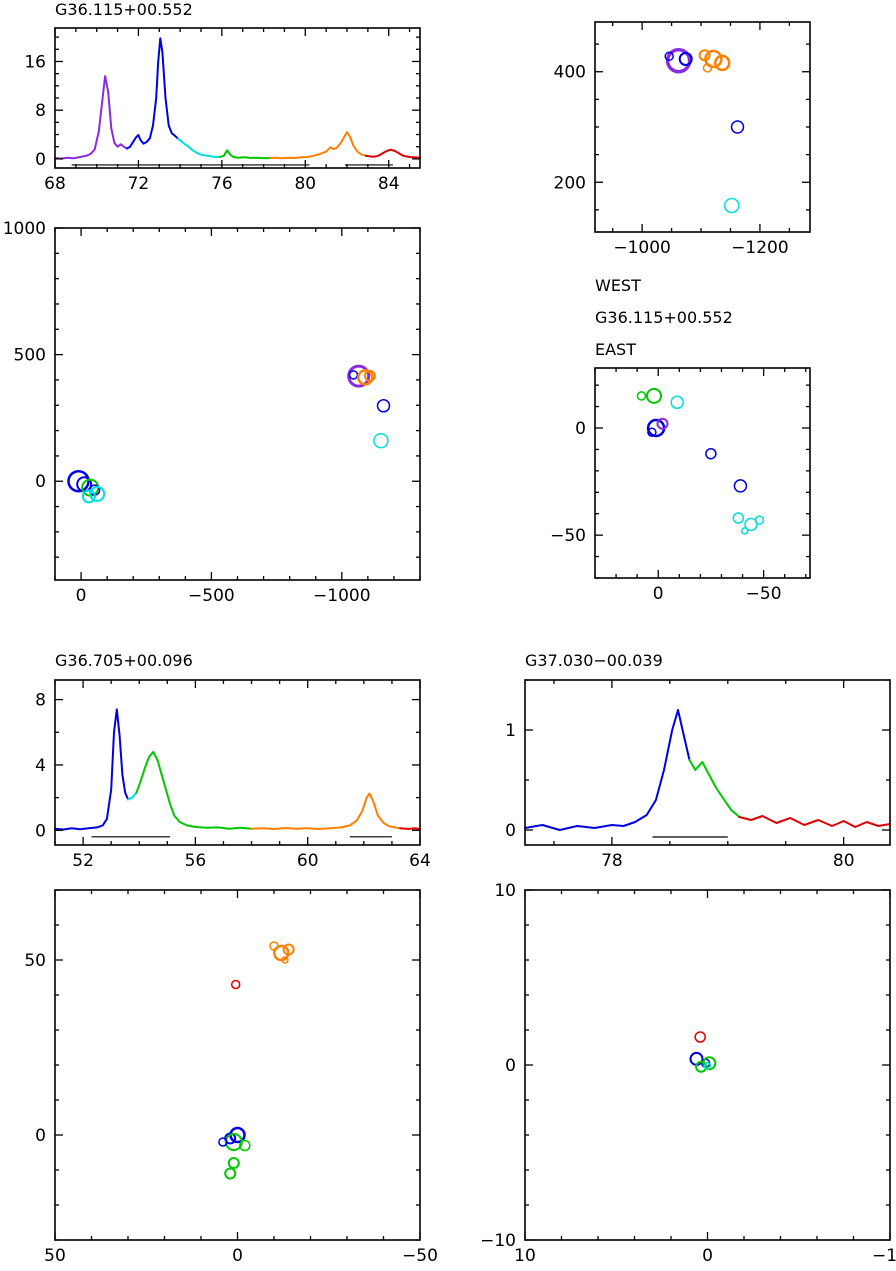 This screenshot has width=896, height=1271. I want to click on panel-g36705-spectrum: 52 56 60 64 0 4 8, so click(233, 775).